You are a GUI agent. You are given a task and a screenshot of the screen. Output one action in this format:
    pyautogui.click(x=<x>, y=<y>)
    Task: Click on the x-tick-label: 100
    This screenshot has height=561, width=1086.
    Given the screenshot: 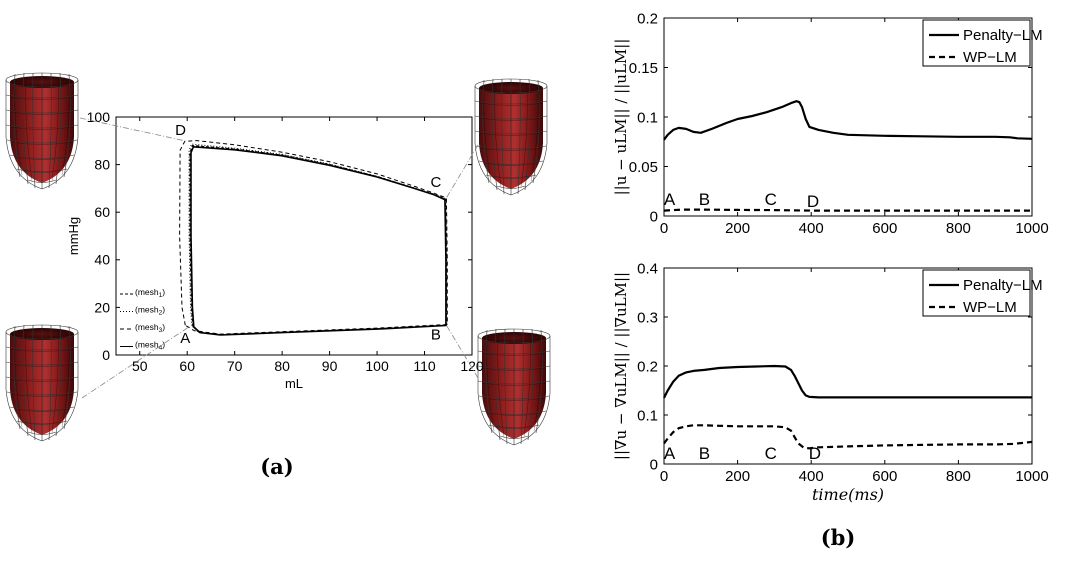 What is the action you would take?
    pyautogui.click(x=377, y=366)
    